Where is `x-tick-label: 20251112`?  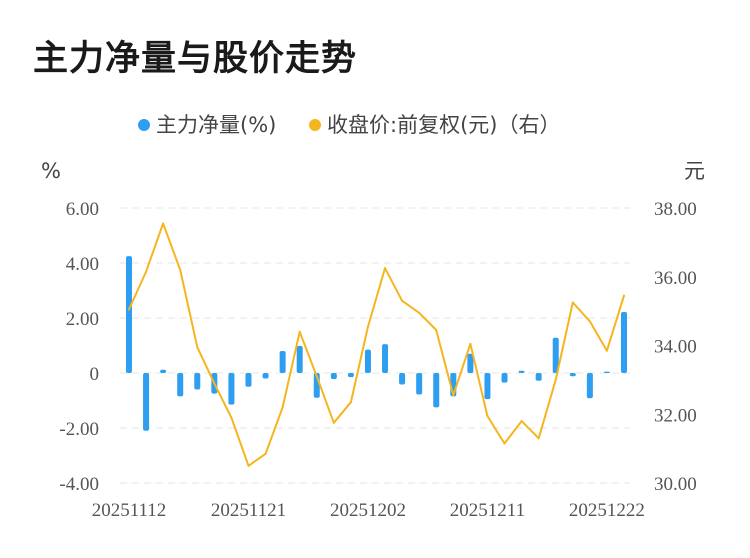
x-tick-label: 20251112 is located at coordinates (129, 510).